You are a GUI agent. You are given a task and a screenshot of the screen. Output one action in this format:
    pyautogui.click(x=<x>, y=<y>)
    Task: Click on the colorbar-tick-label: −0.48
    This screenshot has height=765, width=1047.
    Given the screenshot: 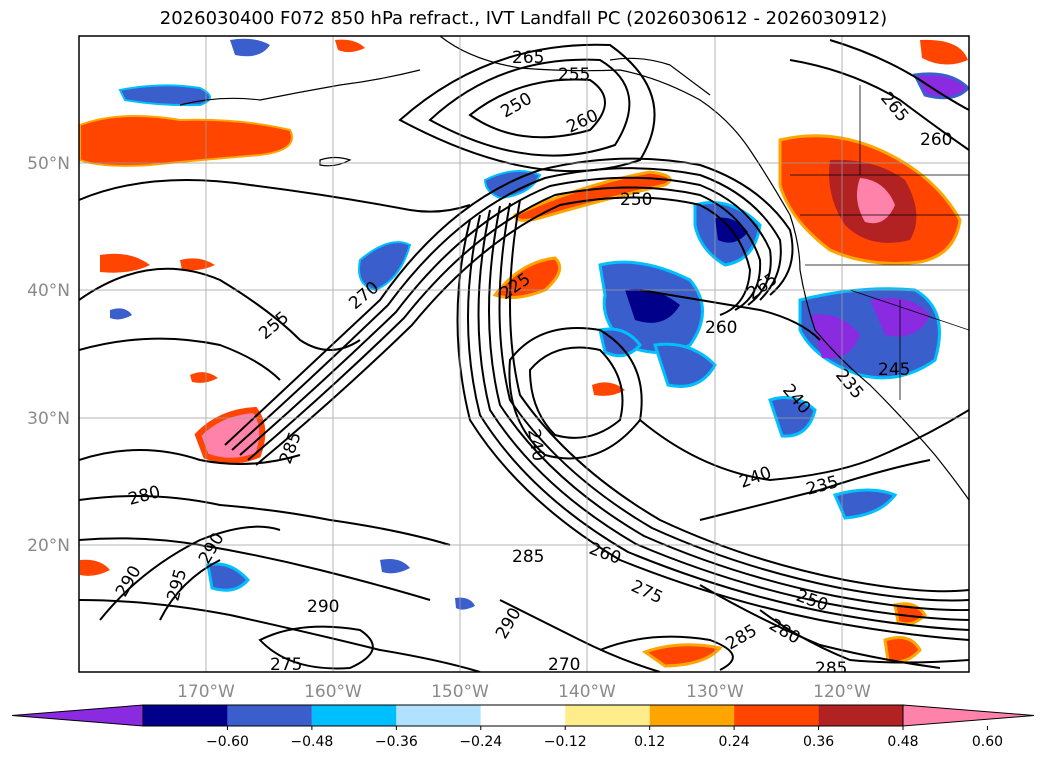 What is the action you would take?
    pyautogui.click(x=311, y=742)
    